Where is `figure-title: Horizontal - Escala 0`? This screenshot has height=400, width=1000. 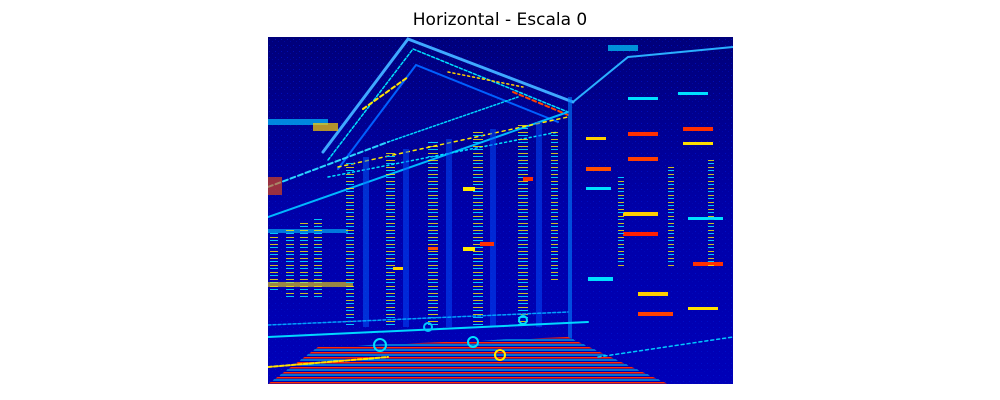
figure-title: Horizontal - Escala 0 is located at coordinates (500, 20).